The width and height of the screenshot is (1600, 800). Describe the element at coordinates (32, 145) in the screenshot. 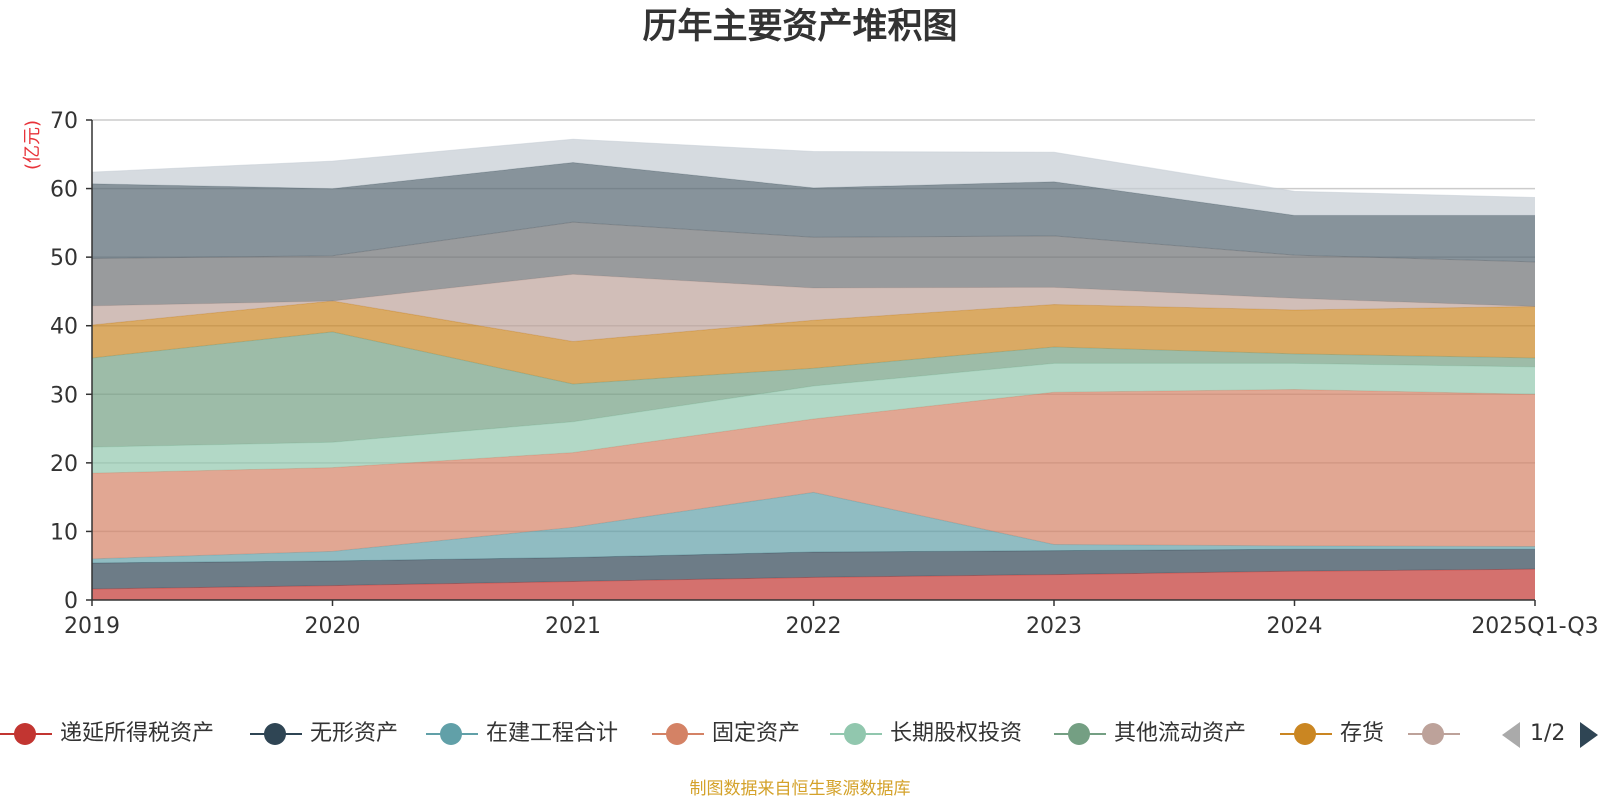

I see `y-axis-unit-label: (亿元)` at that location.